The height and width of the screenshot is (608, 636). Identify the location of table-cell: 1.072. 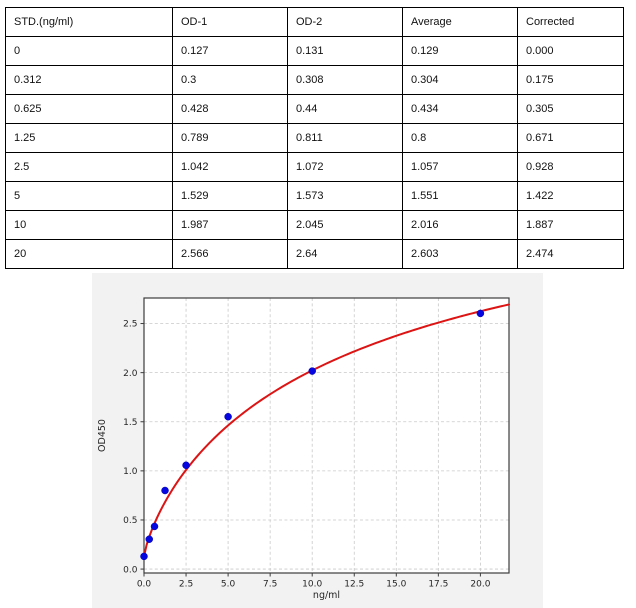
(345, 167).